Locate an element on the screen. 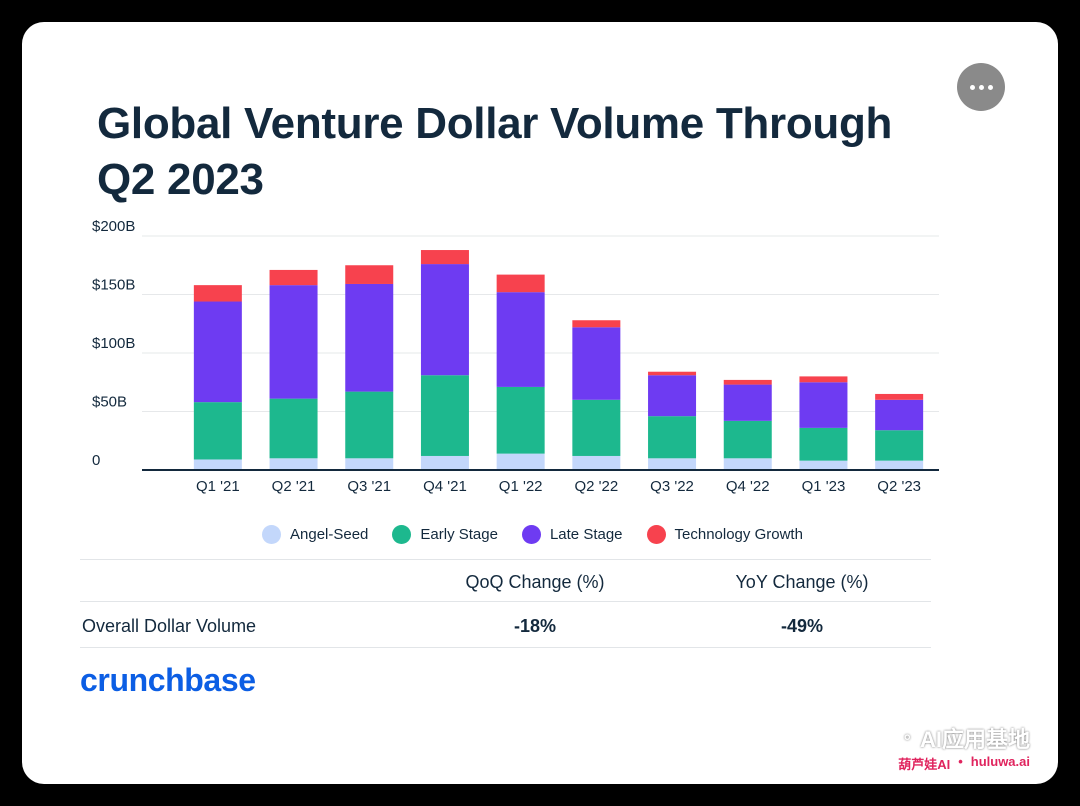  watermark-top-text: AI应用基地 is located at coordinates (974, 739).